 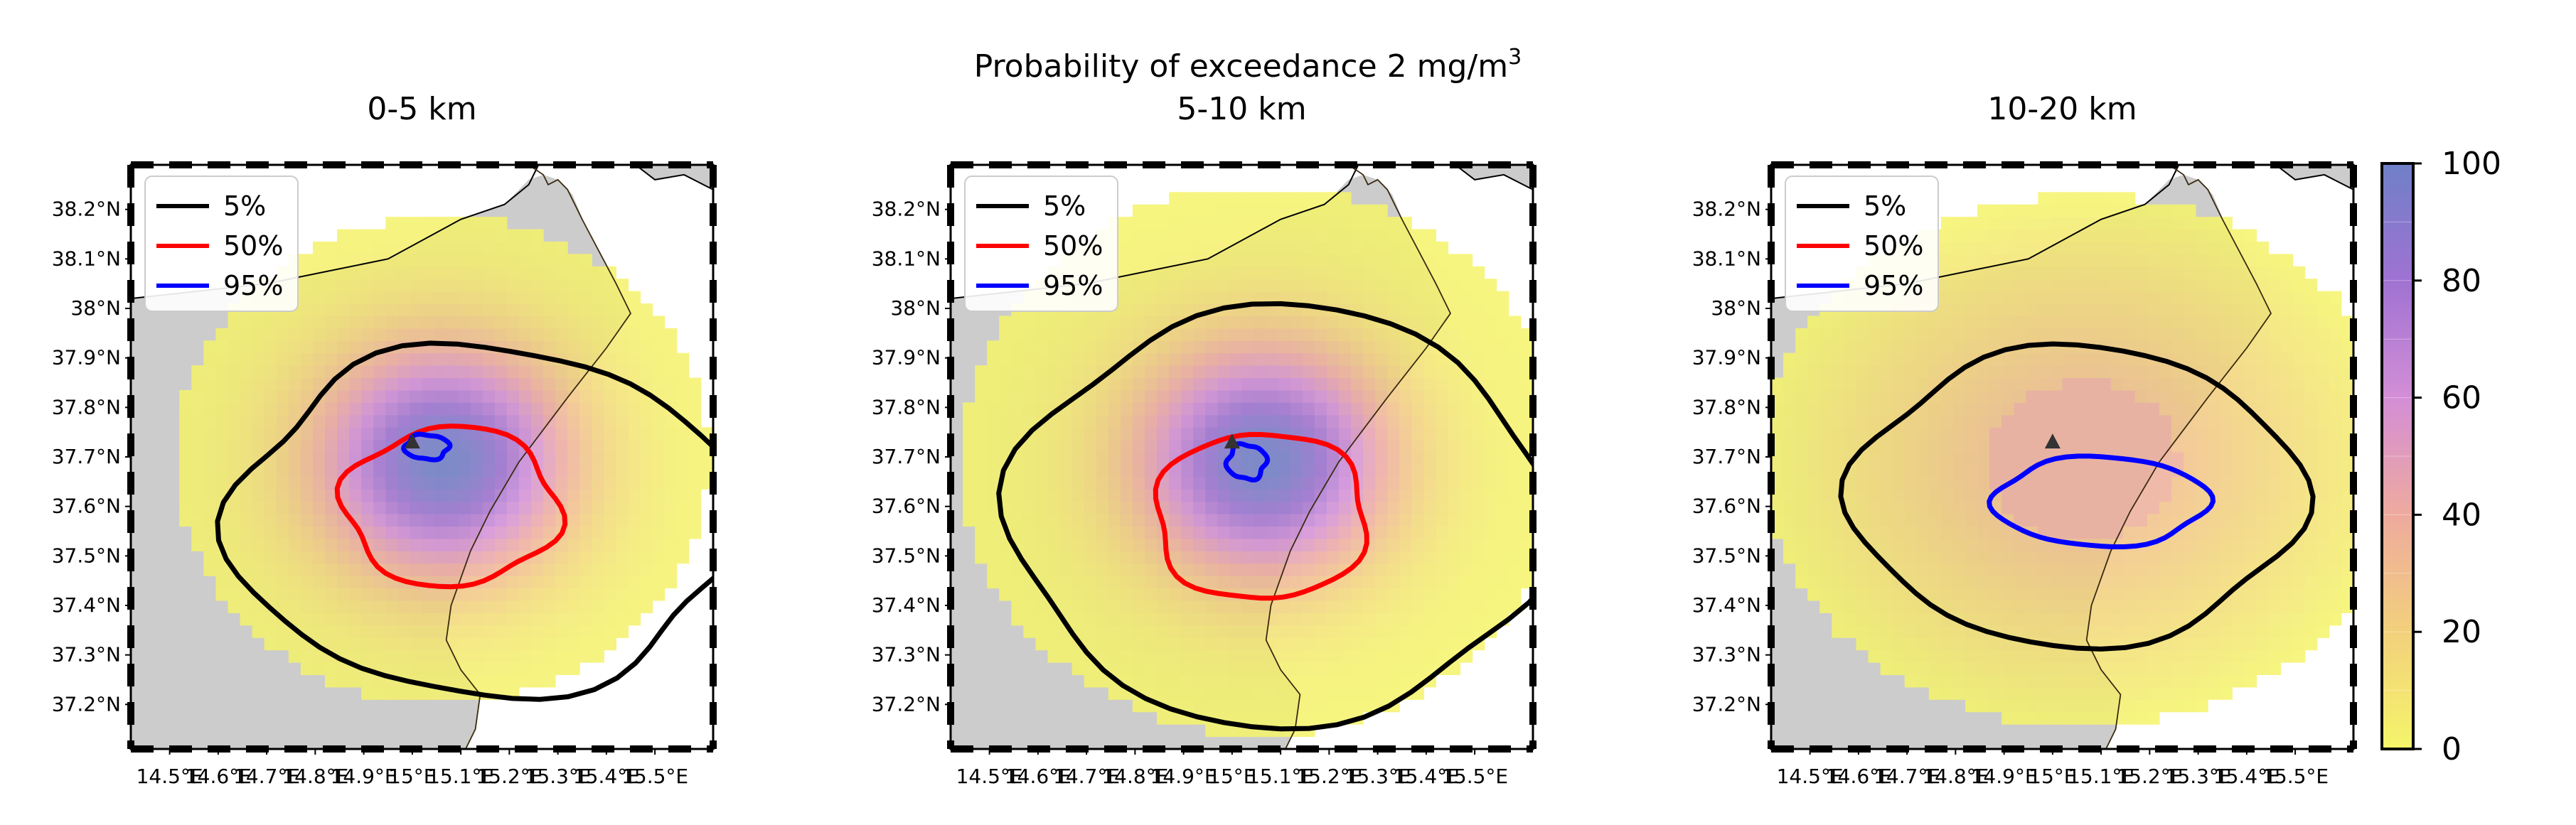 I want to click on panel-title: 0-5 km, so click(x=421, y=109).